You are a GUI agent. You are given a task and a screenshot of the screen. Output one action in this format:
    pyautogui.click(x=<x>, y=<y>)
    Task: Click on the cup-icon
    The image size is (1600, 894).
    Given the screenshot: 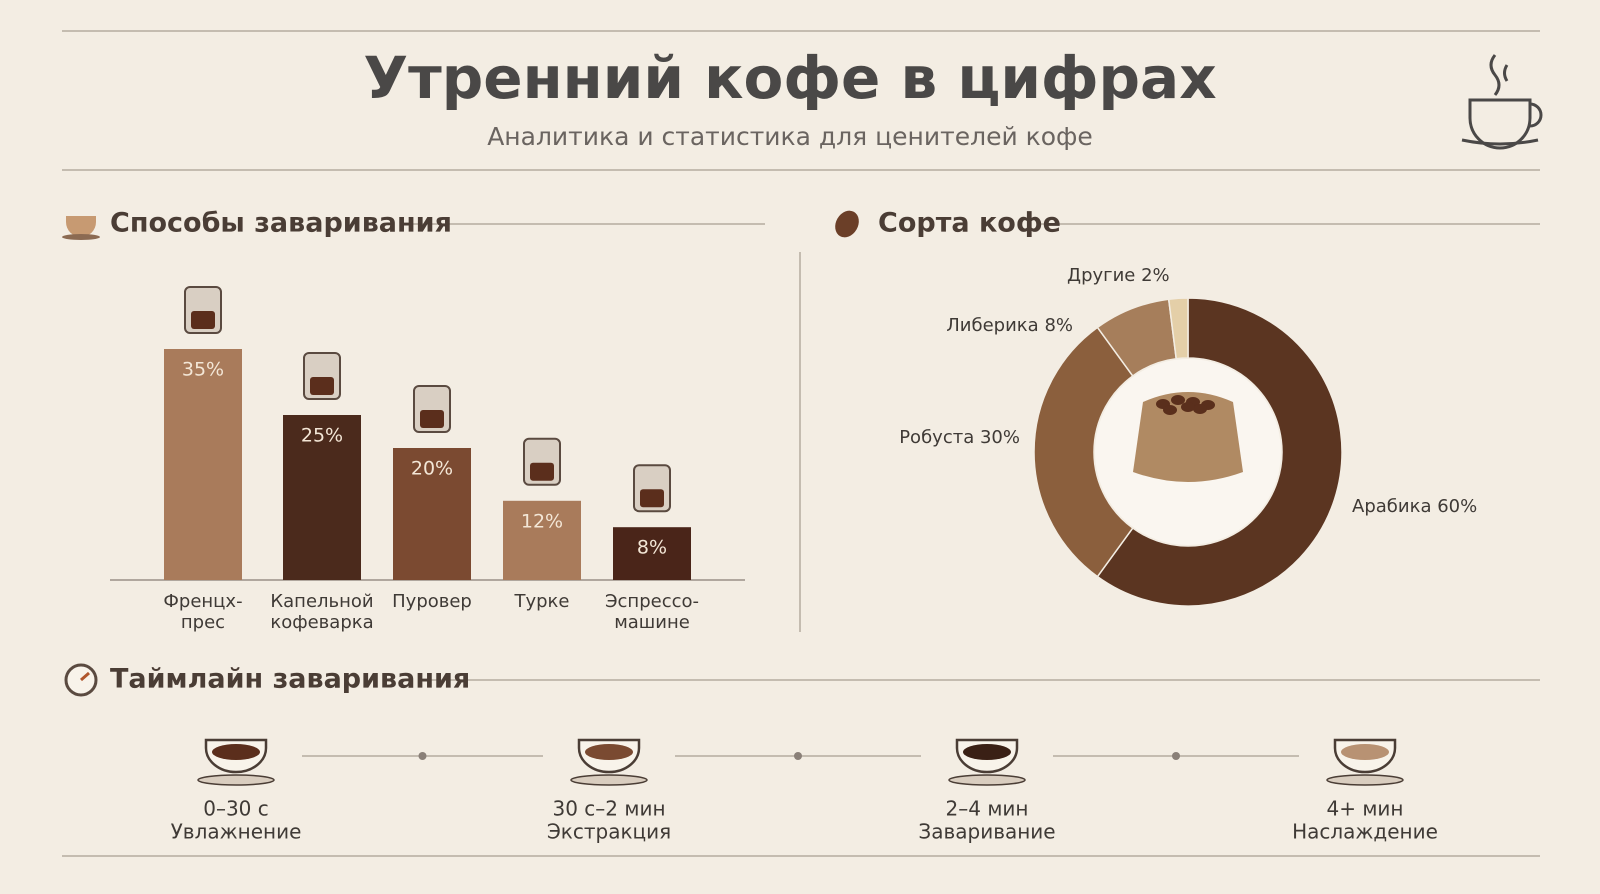 What is the action you would take?
    pyautogui.click(x=1502, y=102)
    